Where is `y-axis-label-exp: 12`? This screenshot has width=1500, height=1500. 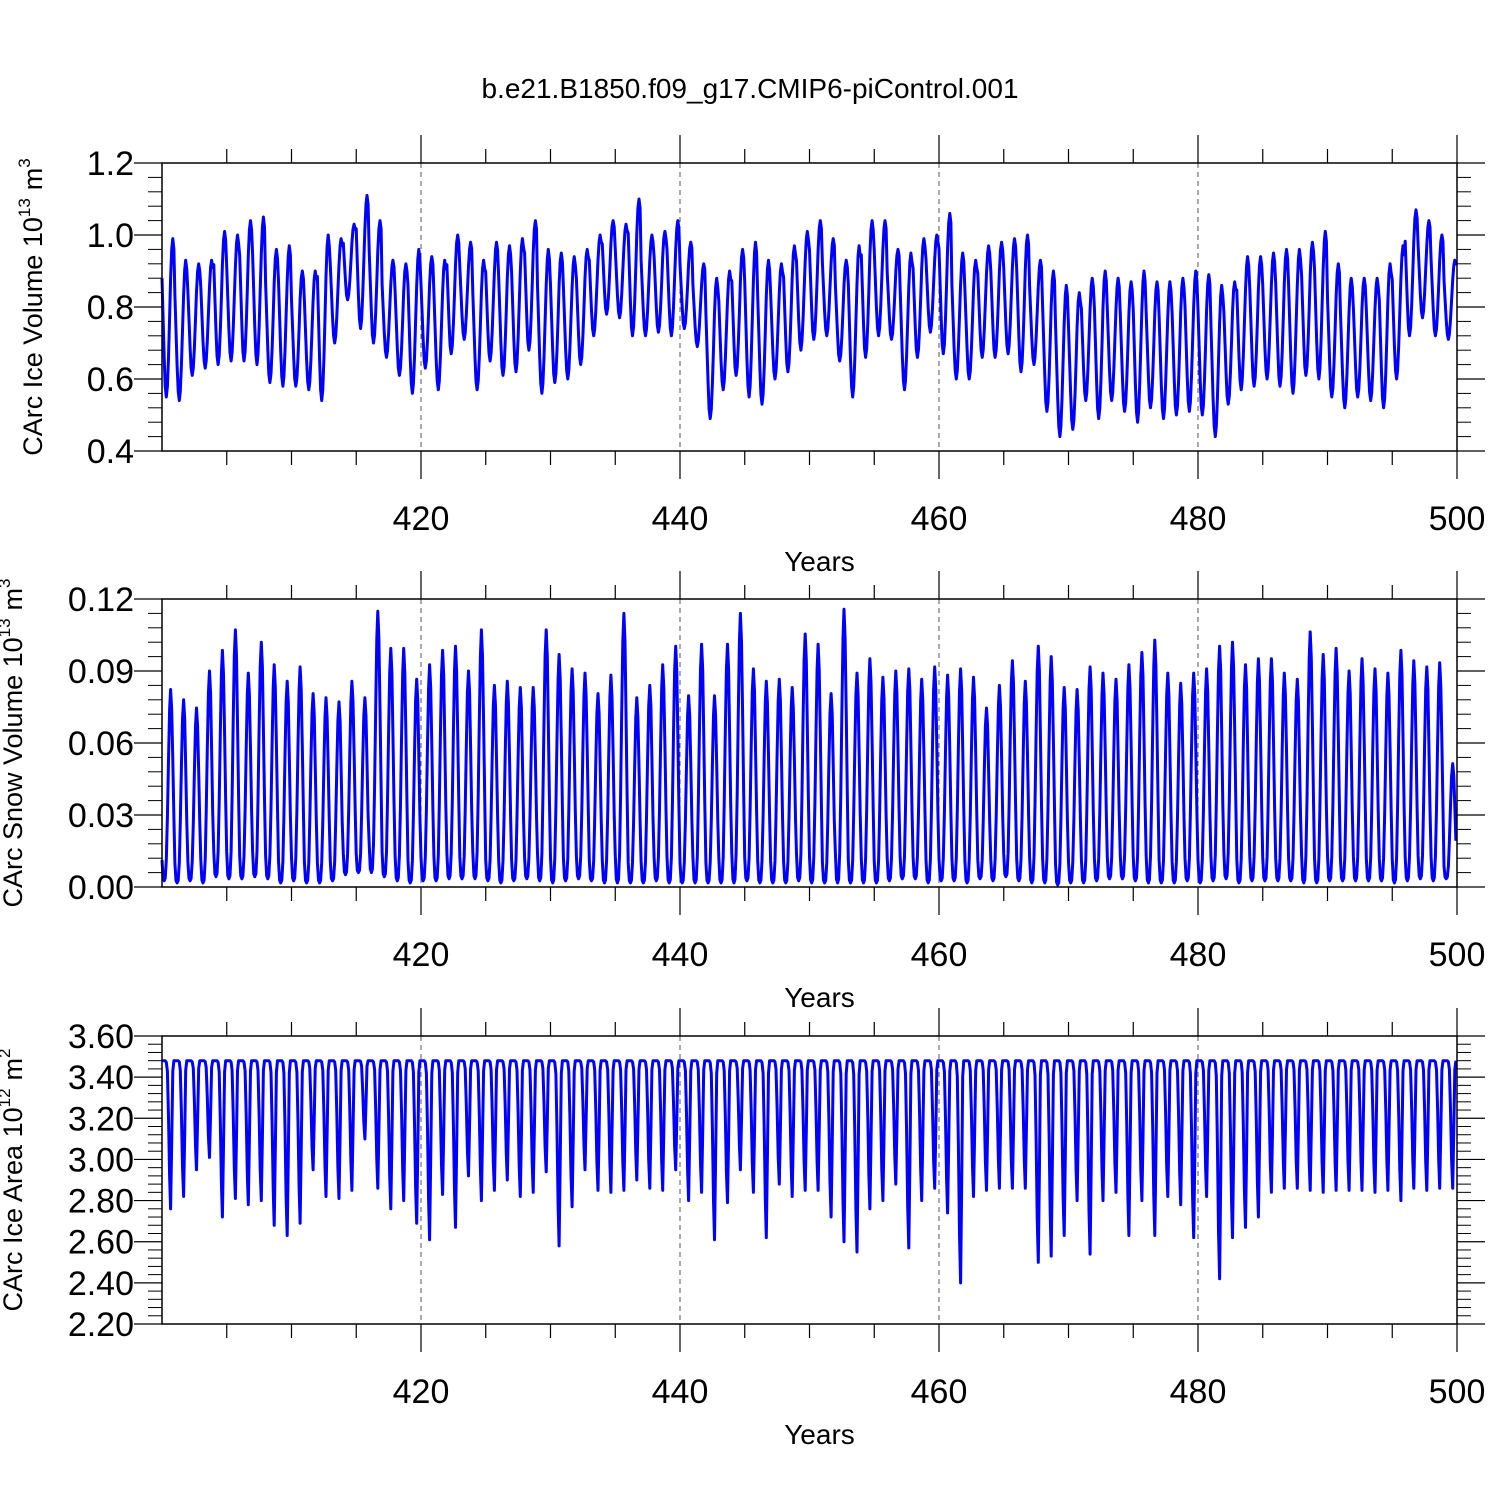
y-axis-label-exp: 12 is located at coordinates (7, 1097).